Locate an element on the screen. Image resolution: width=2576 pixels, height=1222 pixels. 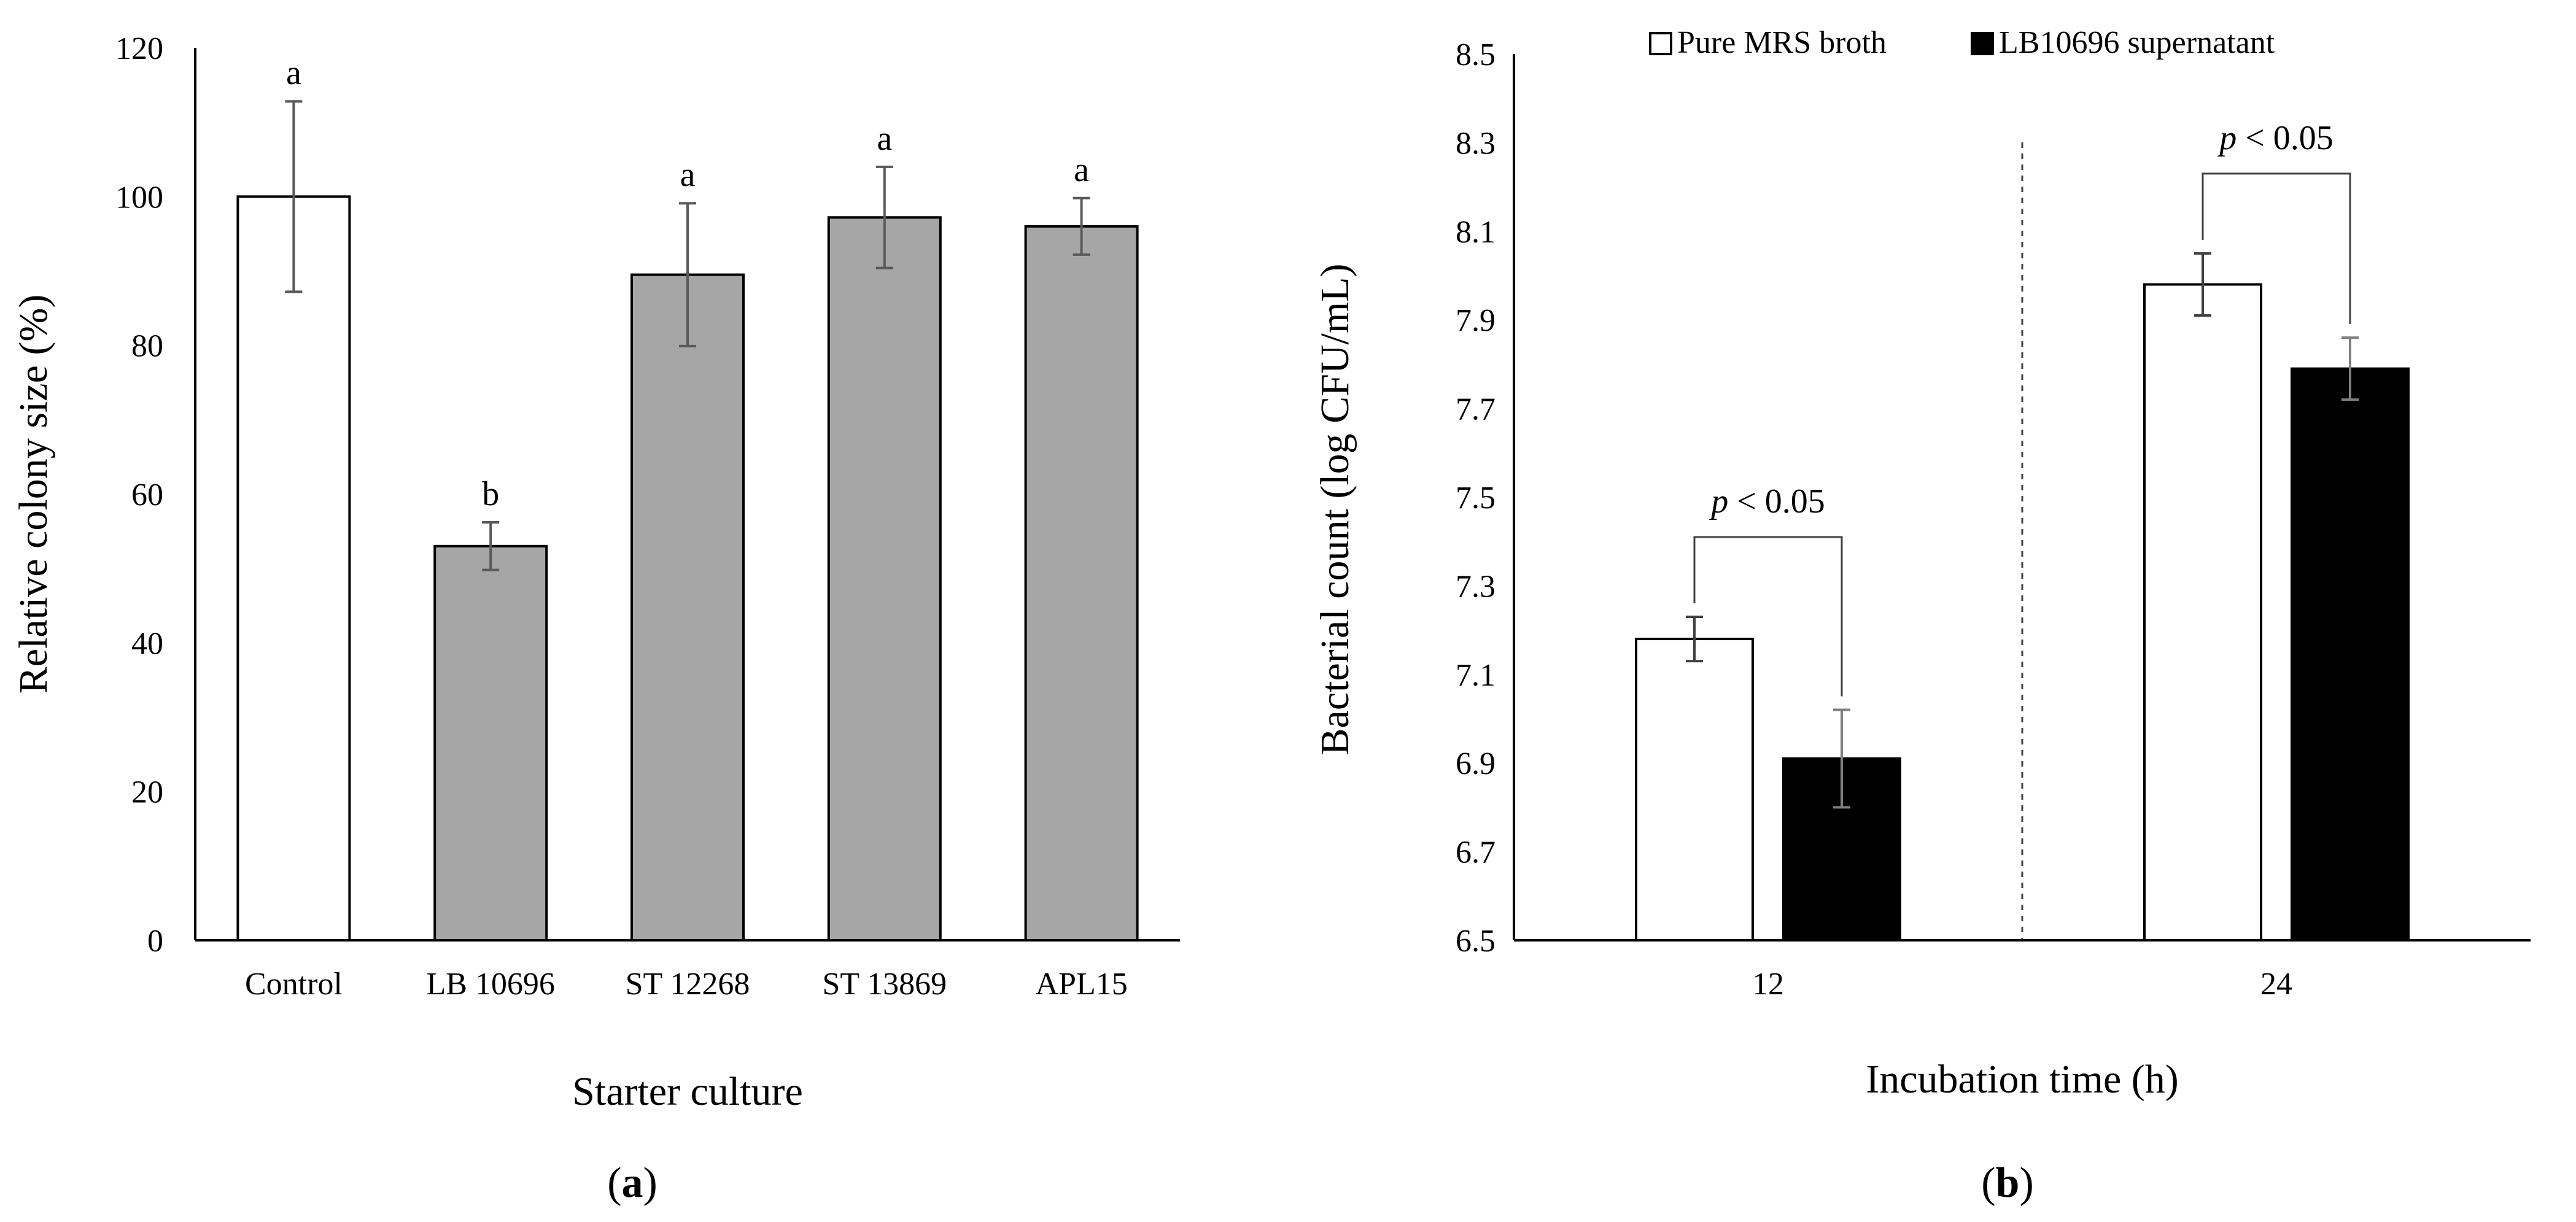
y-tick-label: 120 is located at coordinates (139, 48).